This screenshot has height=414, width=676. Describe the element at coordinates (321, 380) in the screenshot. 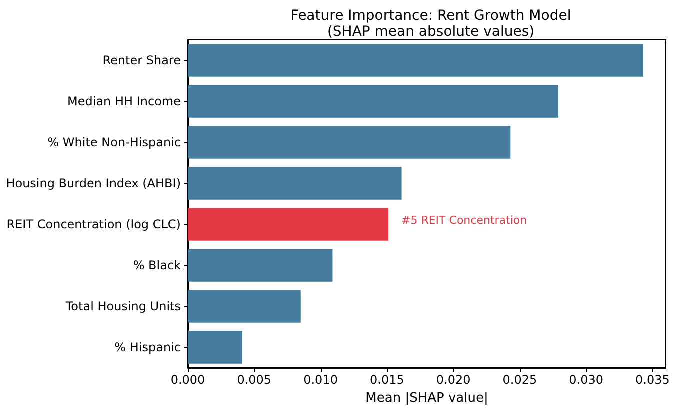

I see `x-tick-label: 0.010` at that location.